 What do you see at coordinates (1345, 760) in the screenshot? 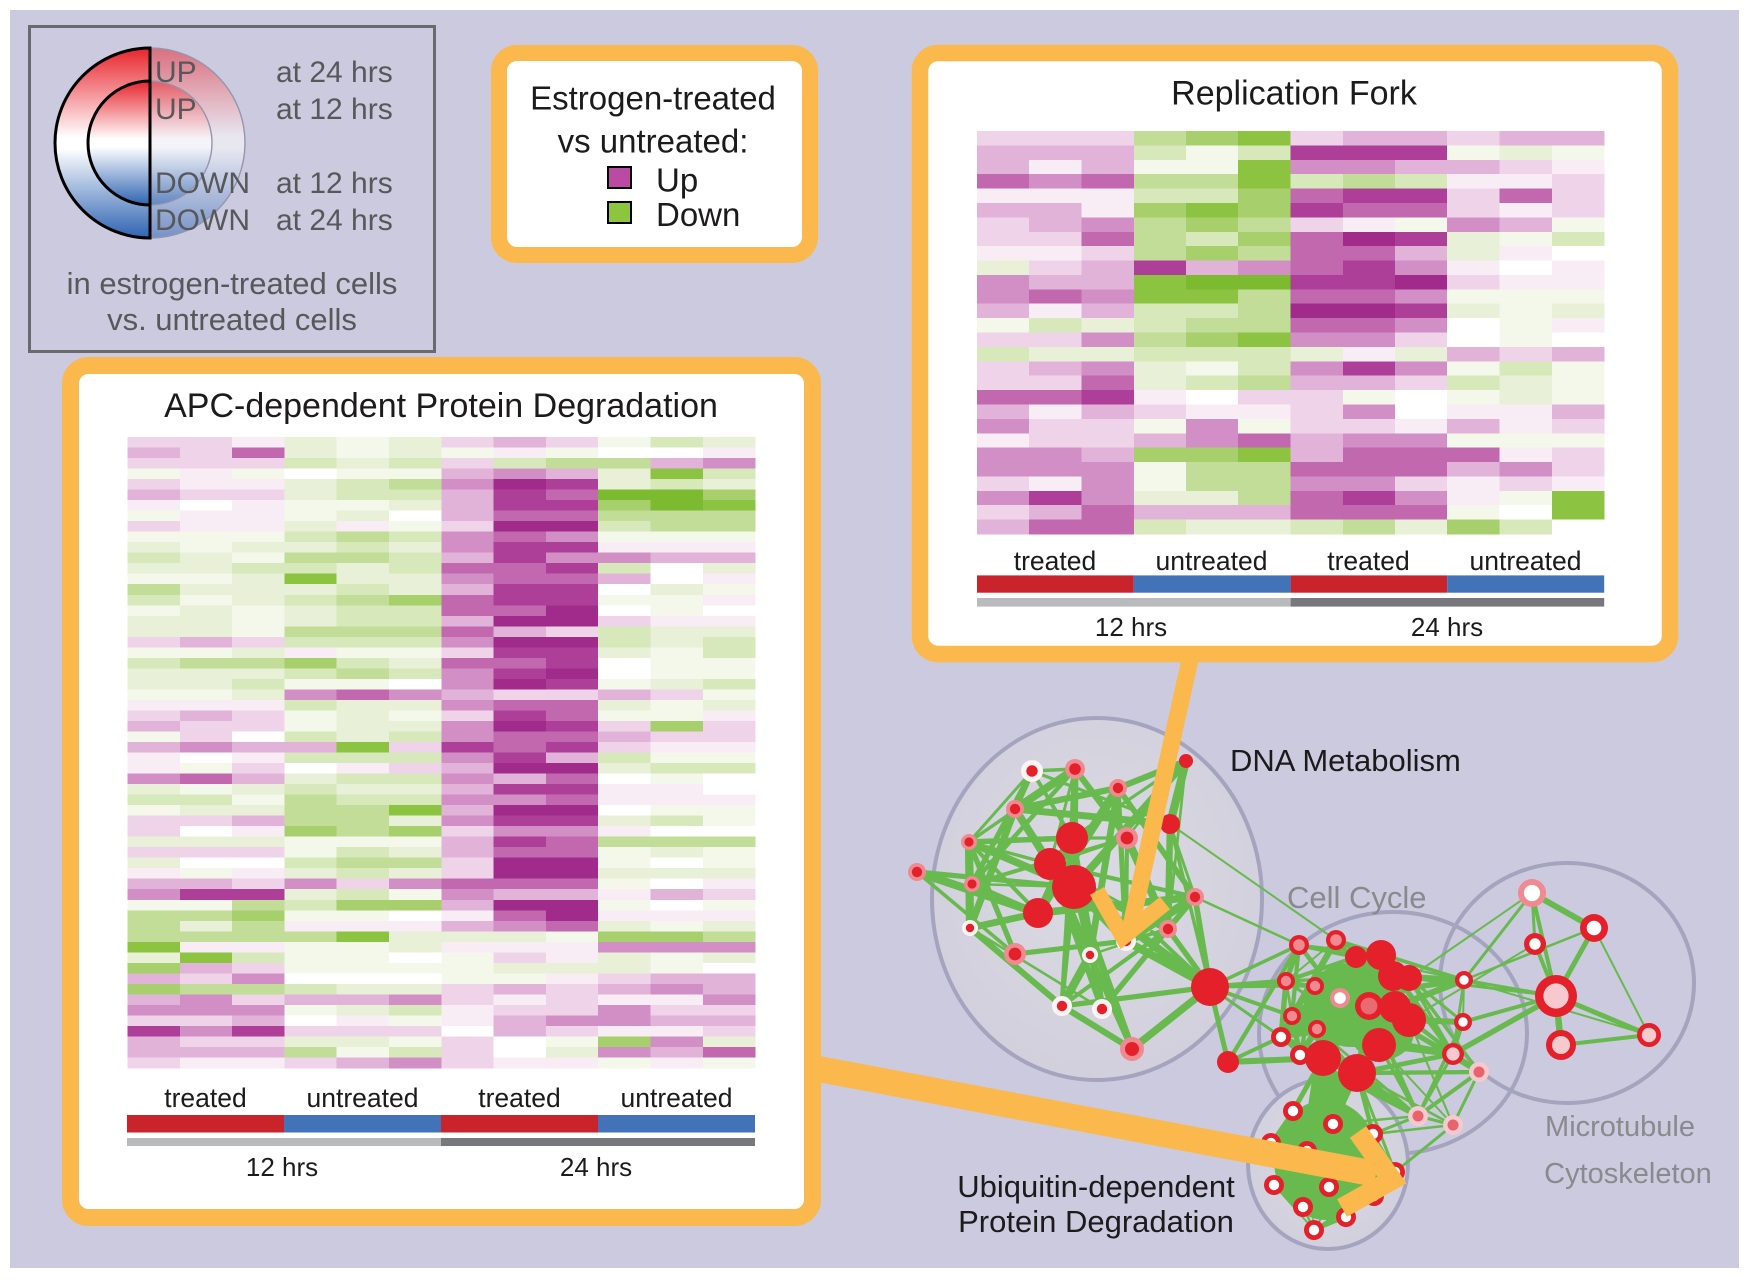
I see `svg-text: DNA Metabolism` at bounding box center [1345, 760].